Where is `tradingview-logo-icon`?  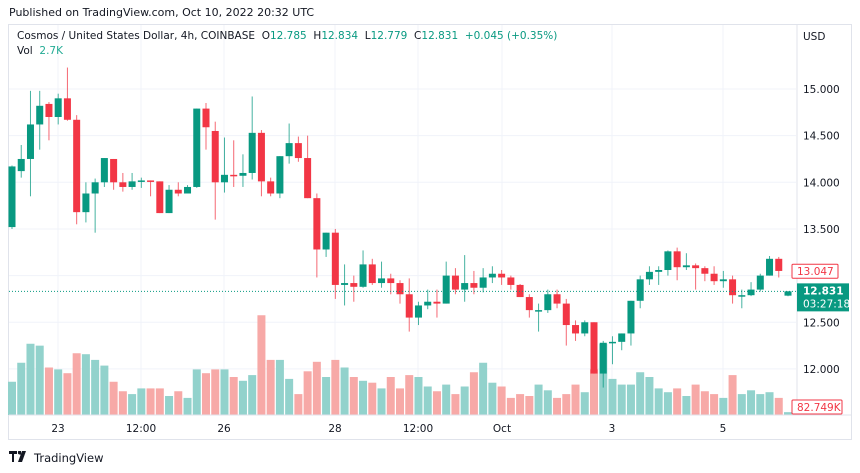 tradingview-logo-icon is located at coordinates (19, 458).